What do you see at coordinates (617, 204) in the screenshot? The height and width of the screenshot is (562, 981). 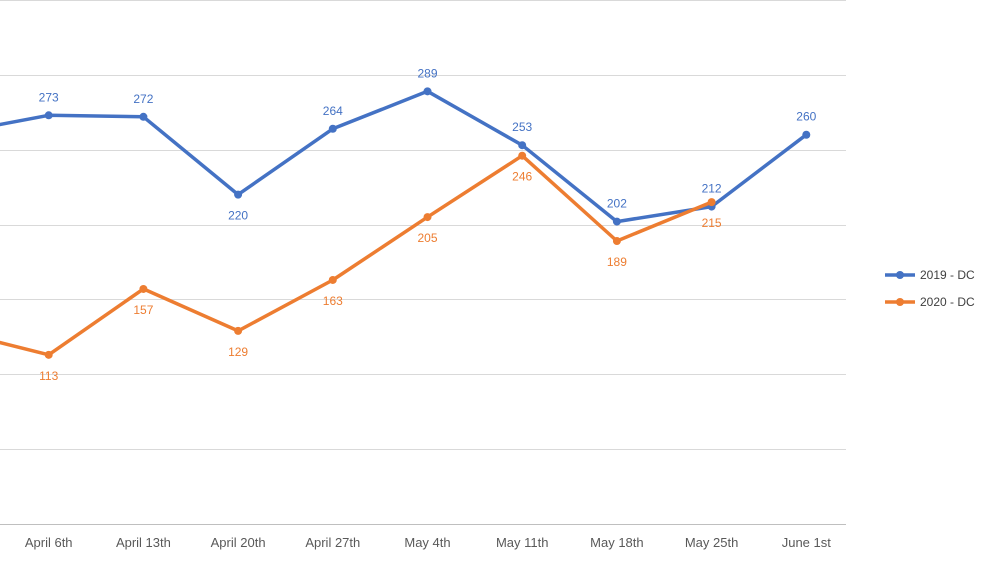 I see `data-label: 202` at bounding box center [617, 204].